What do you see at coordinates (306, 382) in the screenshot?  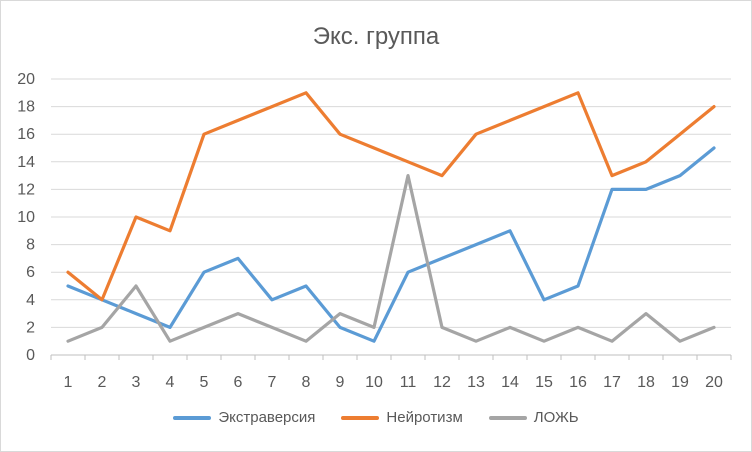 I see `x-tick-label: 8` at bounding box center [306, 382].